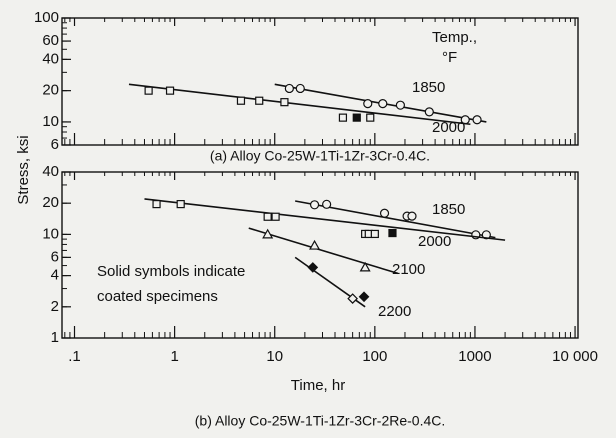  Describe the element at coordinates (157, 296) in the screenshot. I see `annotation: coated specimens` at that location.